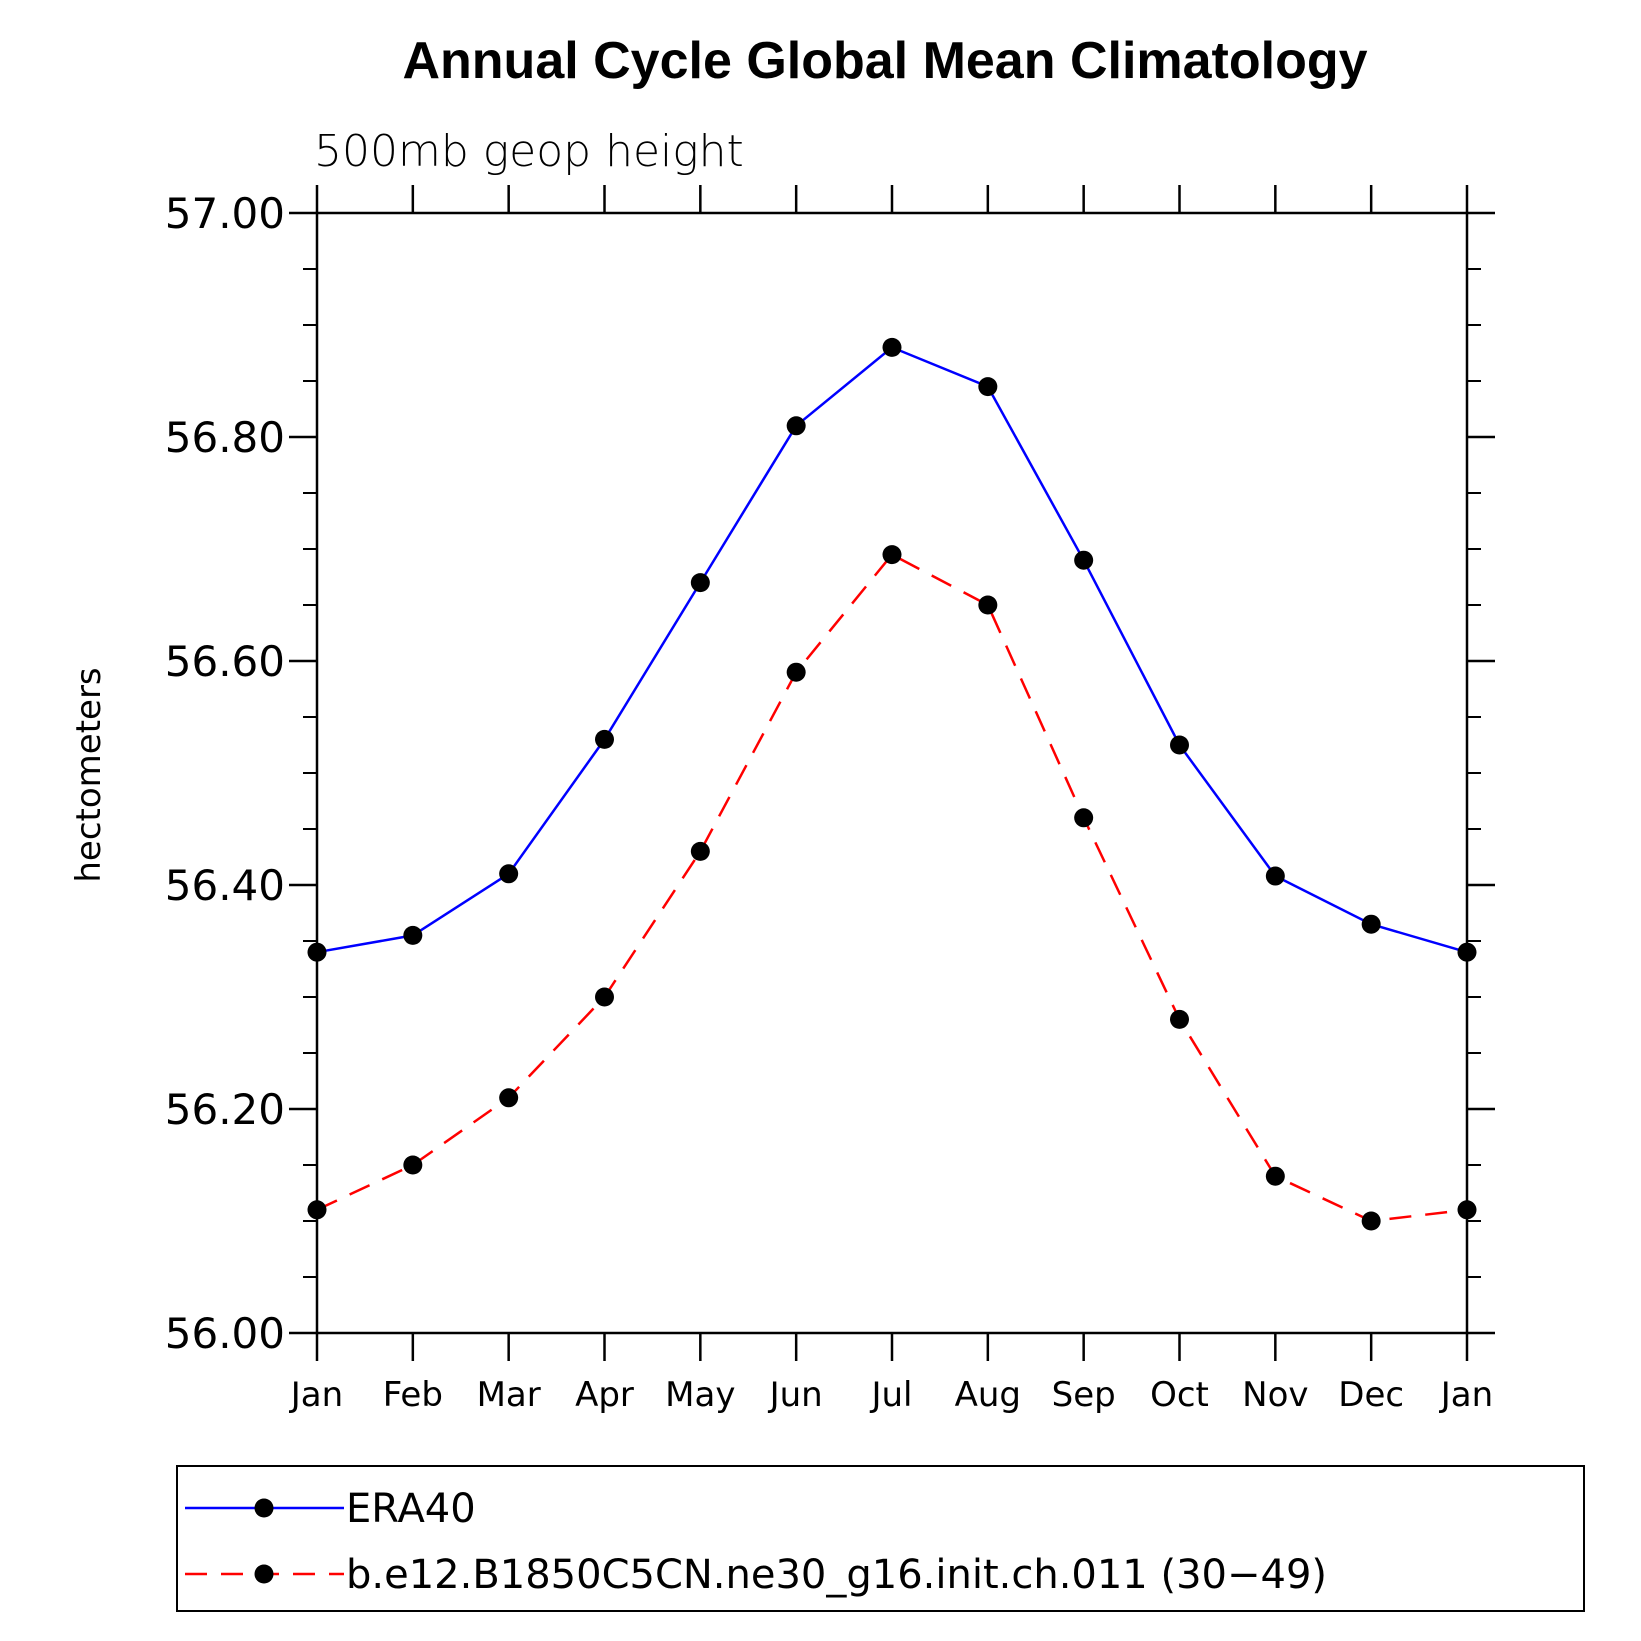 This screenshot has width=1641, height=1641. What do you see at coordinates (700, 1395) in the screenshot?
I see `x-tick-label: May` at bounding box center [700, 1395].